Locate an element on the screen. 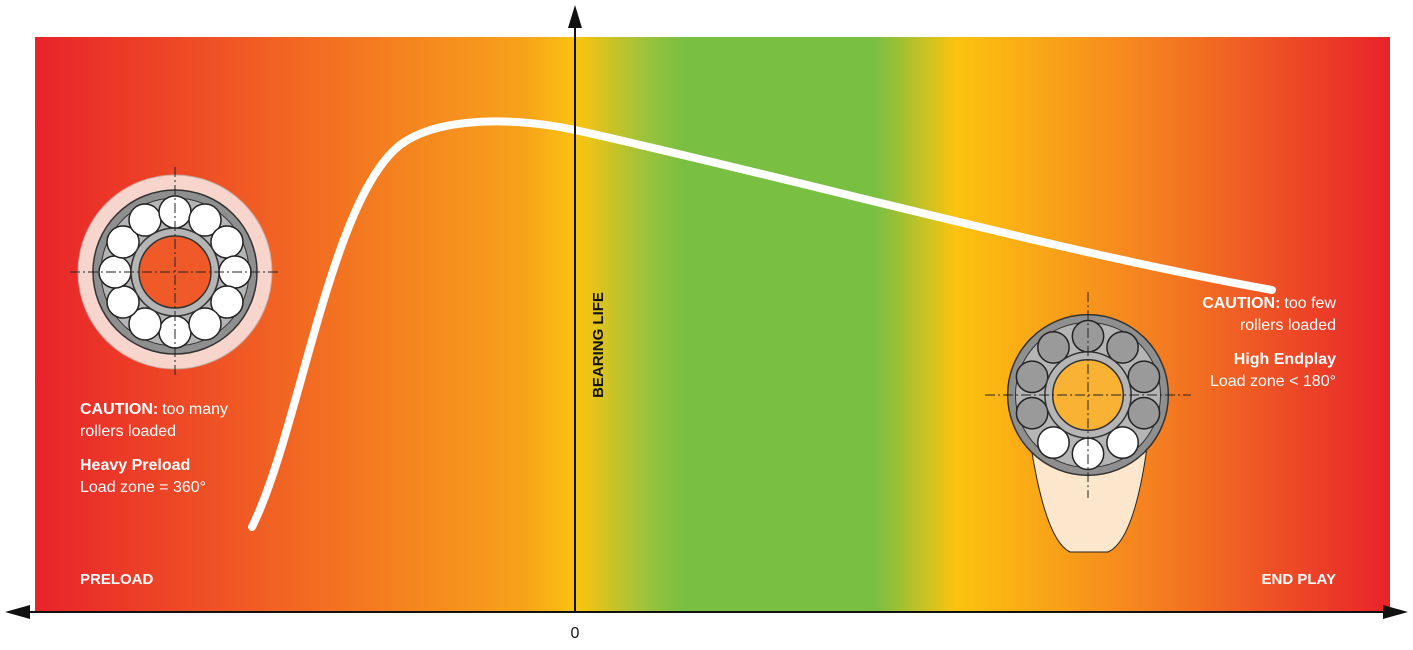 The image size is (1413, 650). annotation-title: High Endplay is located at coordinates (1285, 359).